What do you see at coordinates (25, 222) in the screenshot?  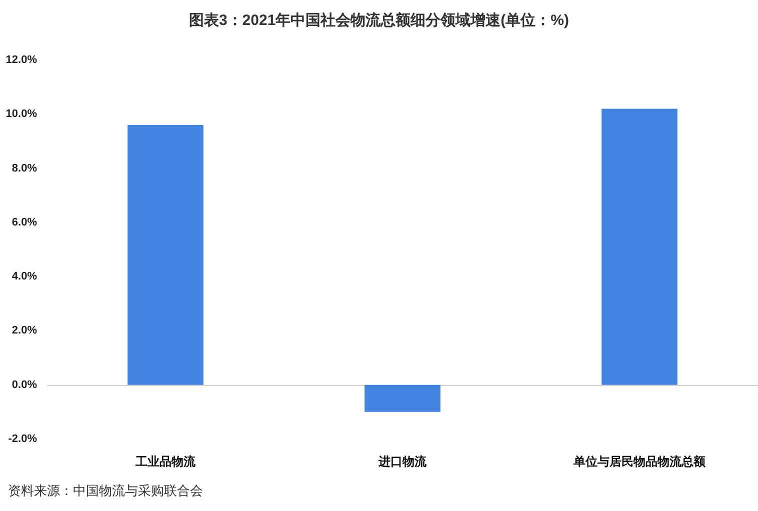 I see `y-tick-label: 6.0%` at bounding box center [25, 222].